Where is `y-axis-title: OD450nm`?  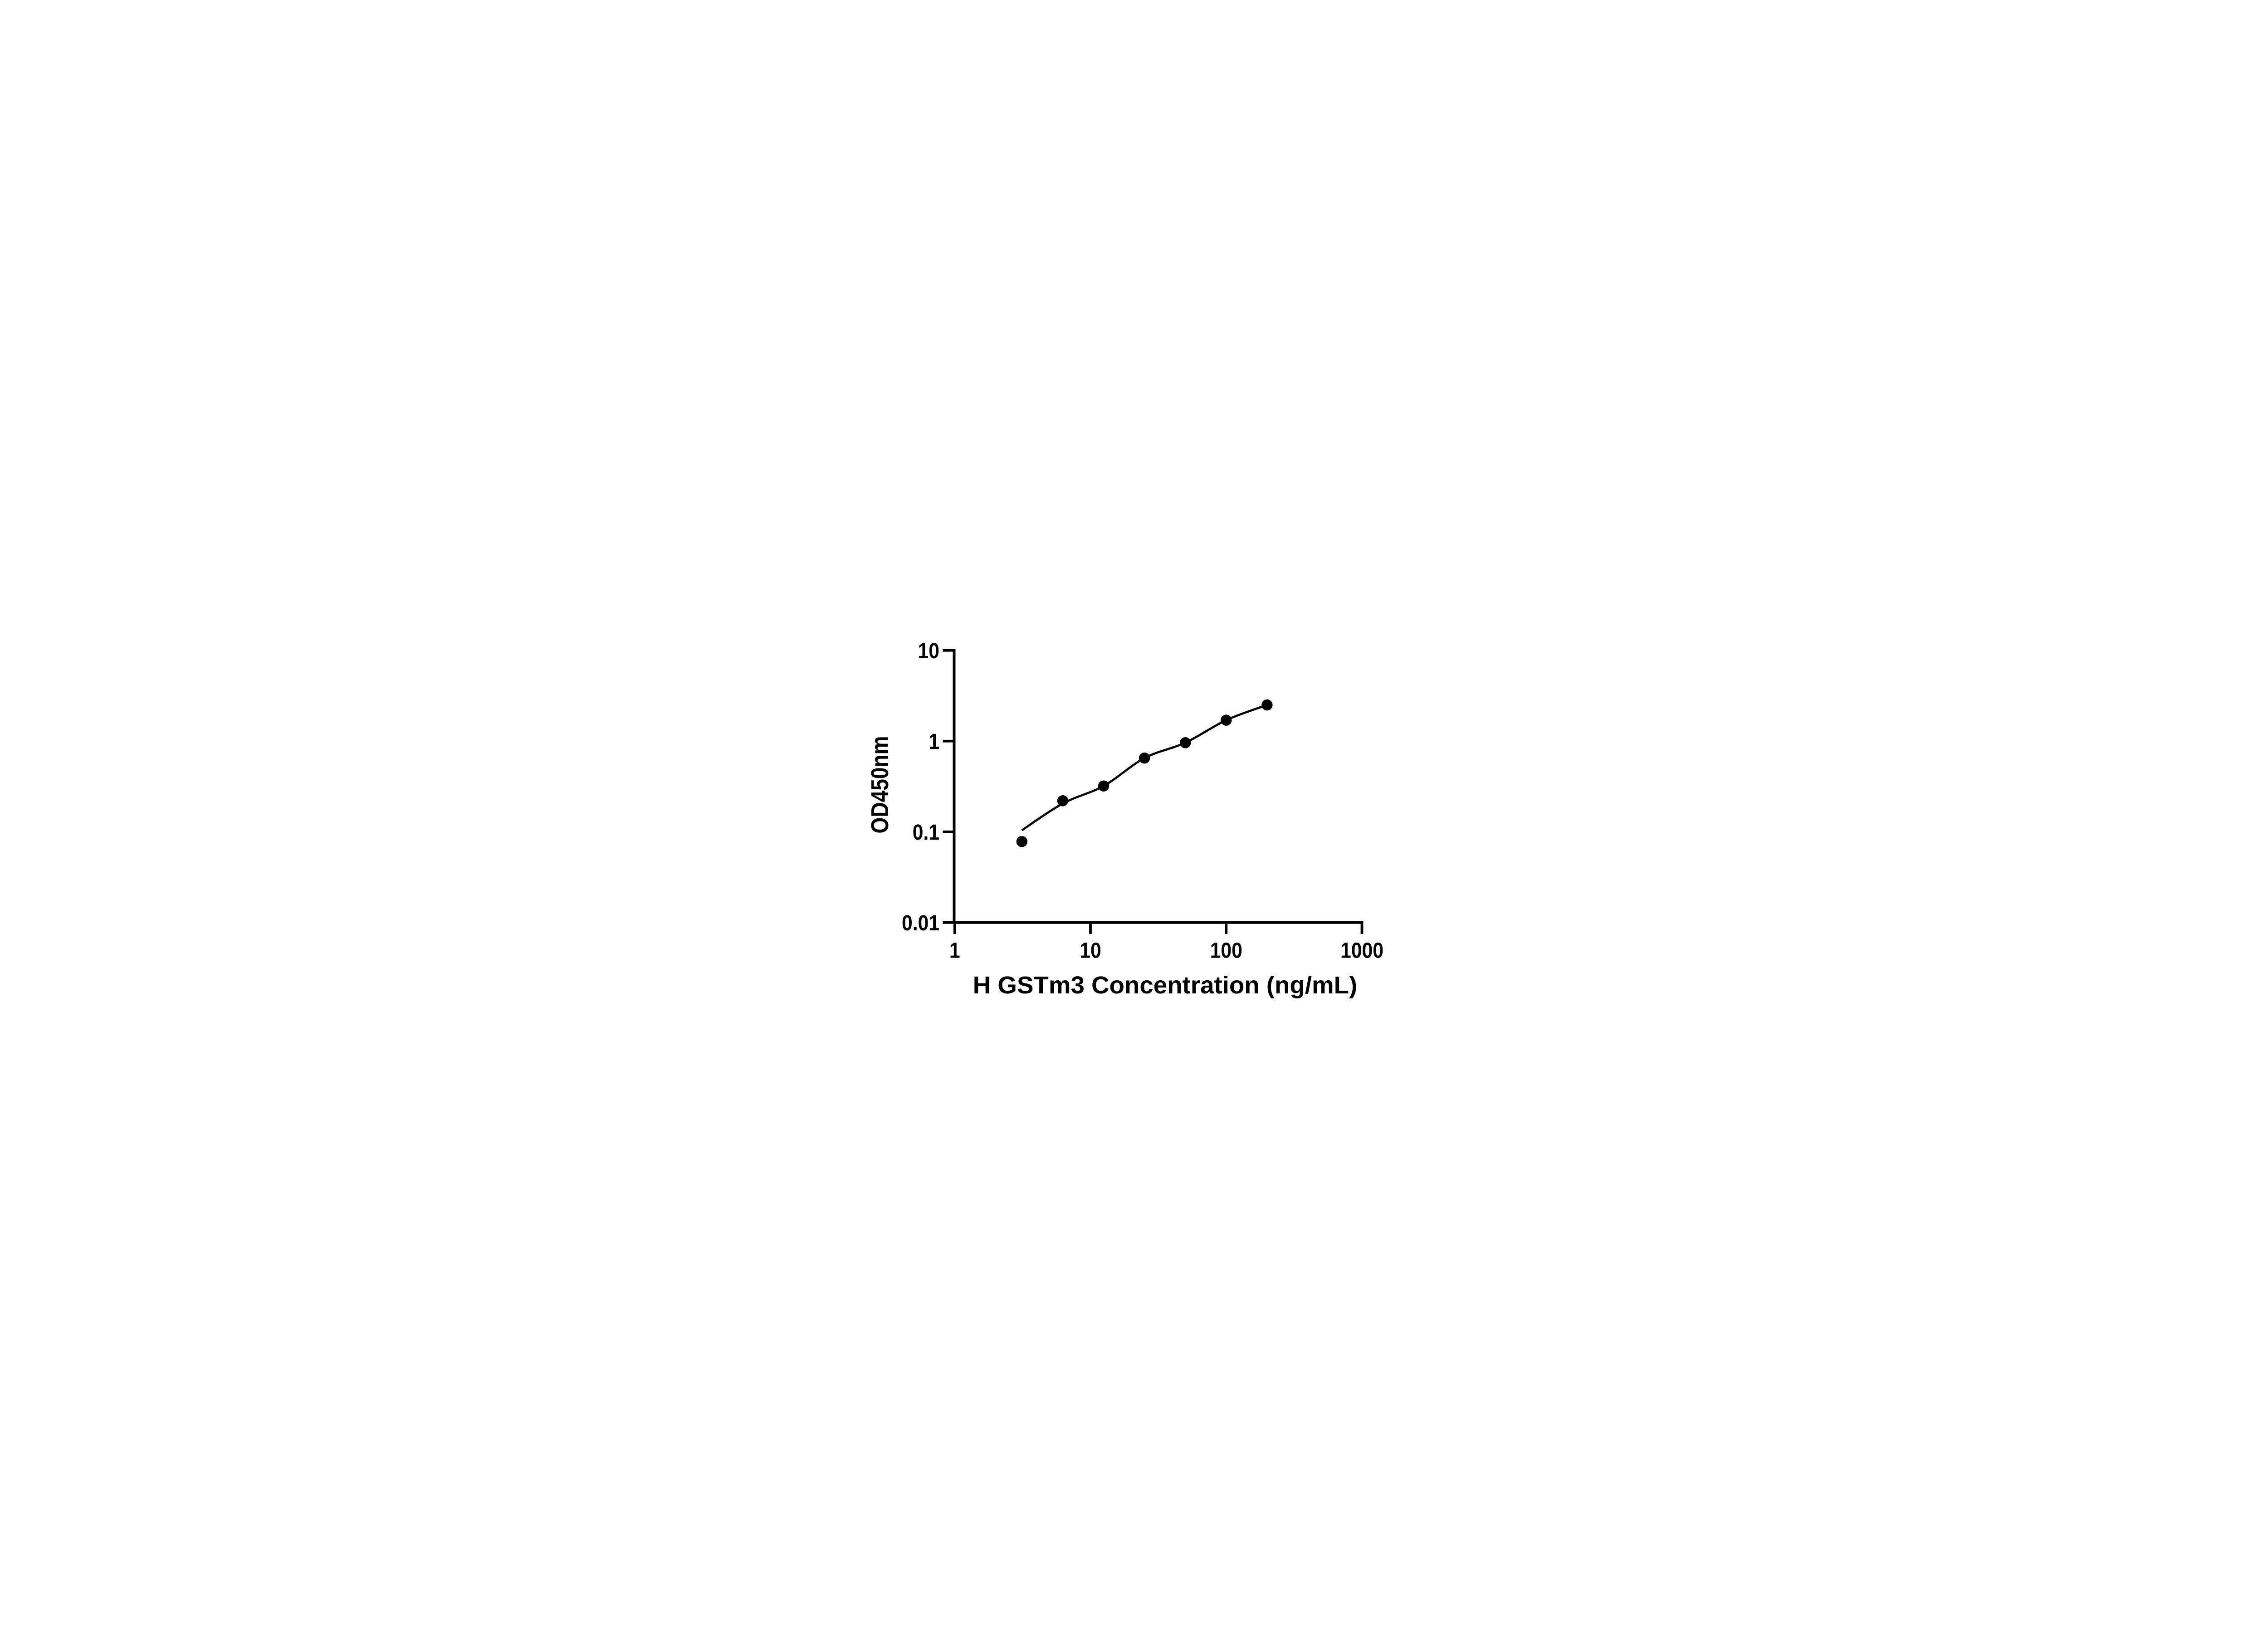 y-axis-title: OD450nm is located at coordinates (881, 785).